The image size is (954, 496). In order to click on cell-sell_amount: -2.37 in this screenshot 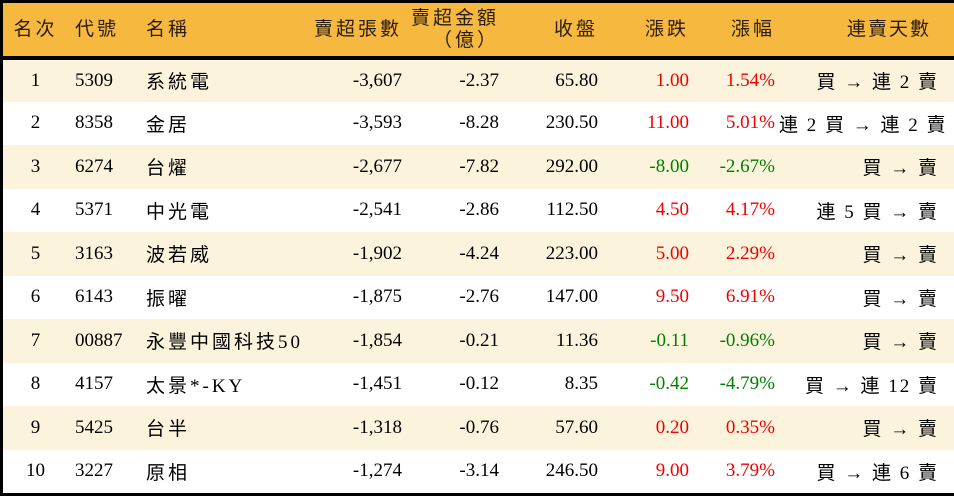, I will do `click(479, 80)`.